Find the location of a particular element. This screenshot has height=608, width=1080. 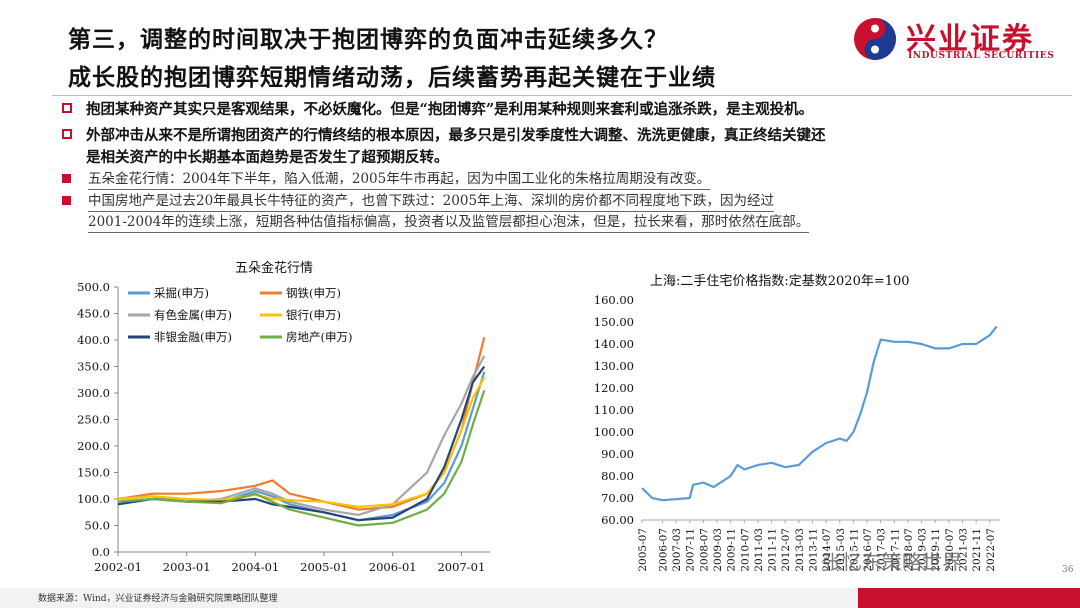

x-tick-label: 2018-07 is located at coordinates (909, 550).